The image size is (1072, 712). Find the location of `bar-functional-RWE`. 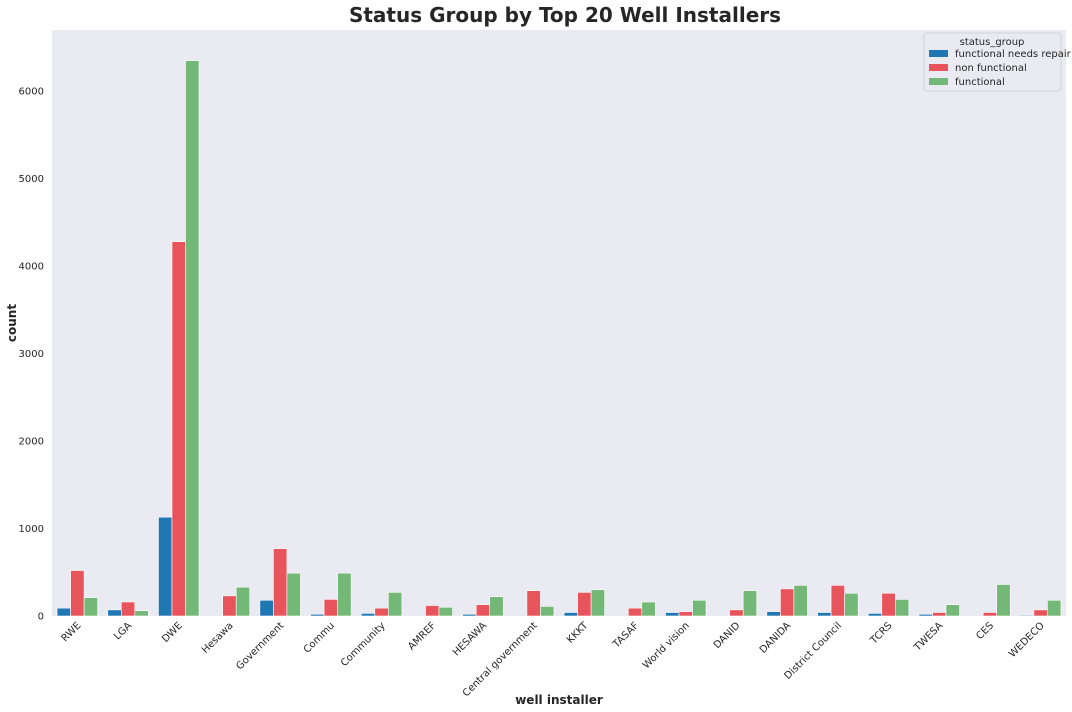

bar-functional-RWE is located at coordinates (90, 607).